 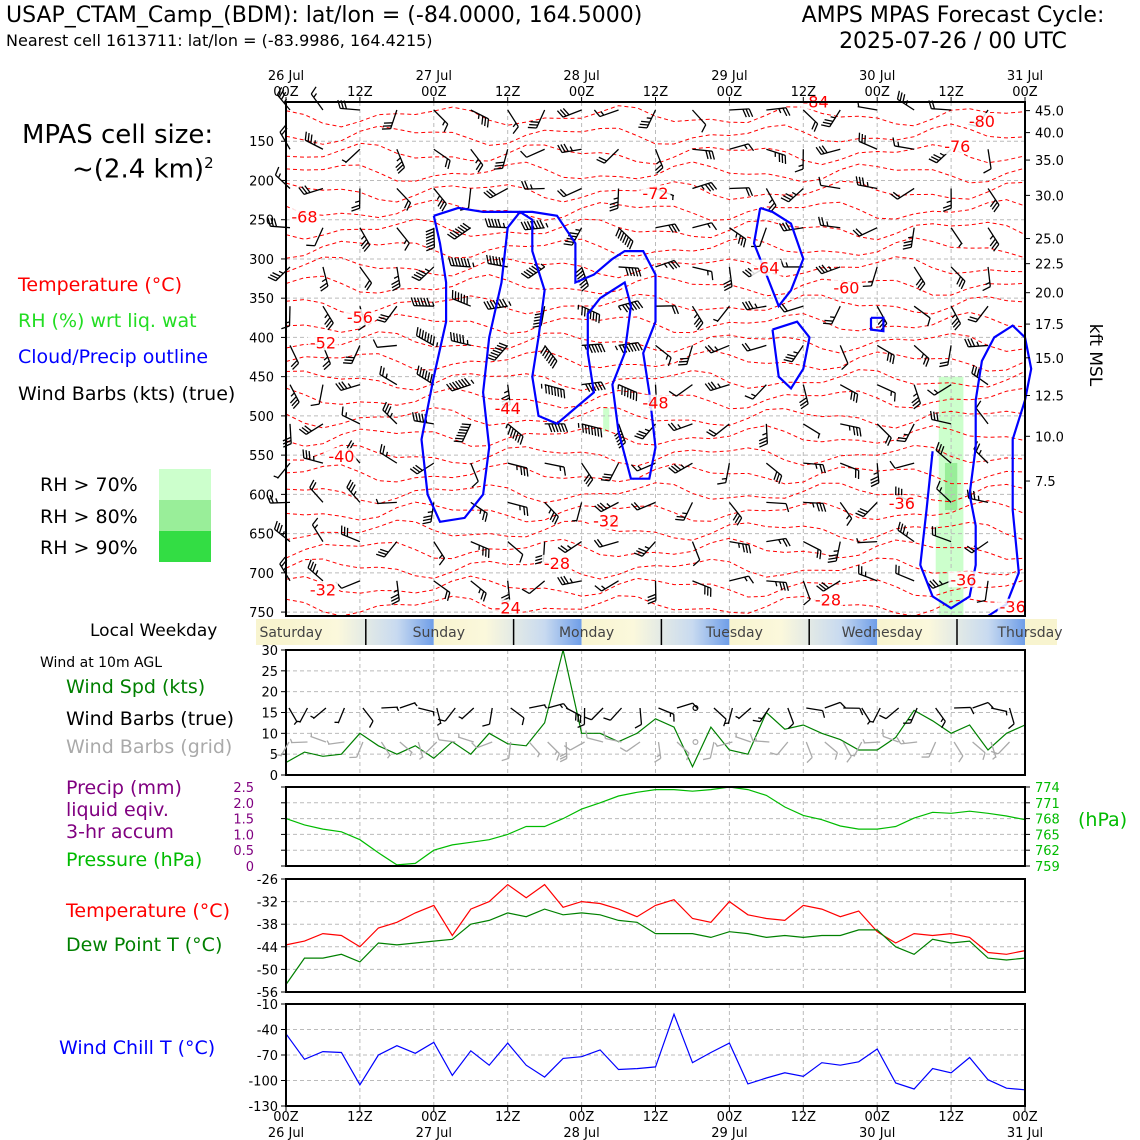 What do you see at coordinates (360, 1117) in the screenshot?
I see `time-tick-bottom-hour: 12Z` at bounding box center [360, 1117].